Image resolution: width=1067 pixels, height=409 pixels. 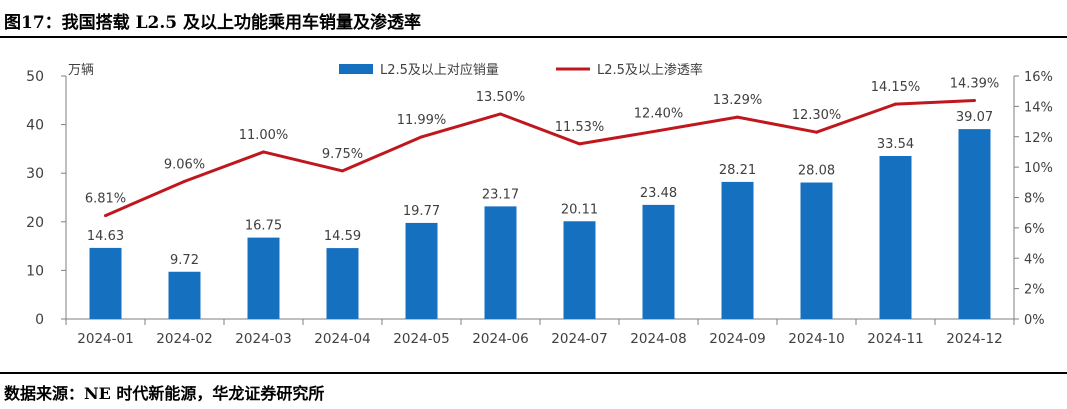 I want to click on x-tick-label: 2024-12, so click(x=974, y=339).